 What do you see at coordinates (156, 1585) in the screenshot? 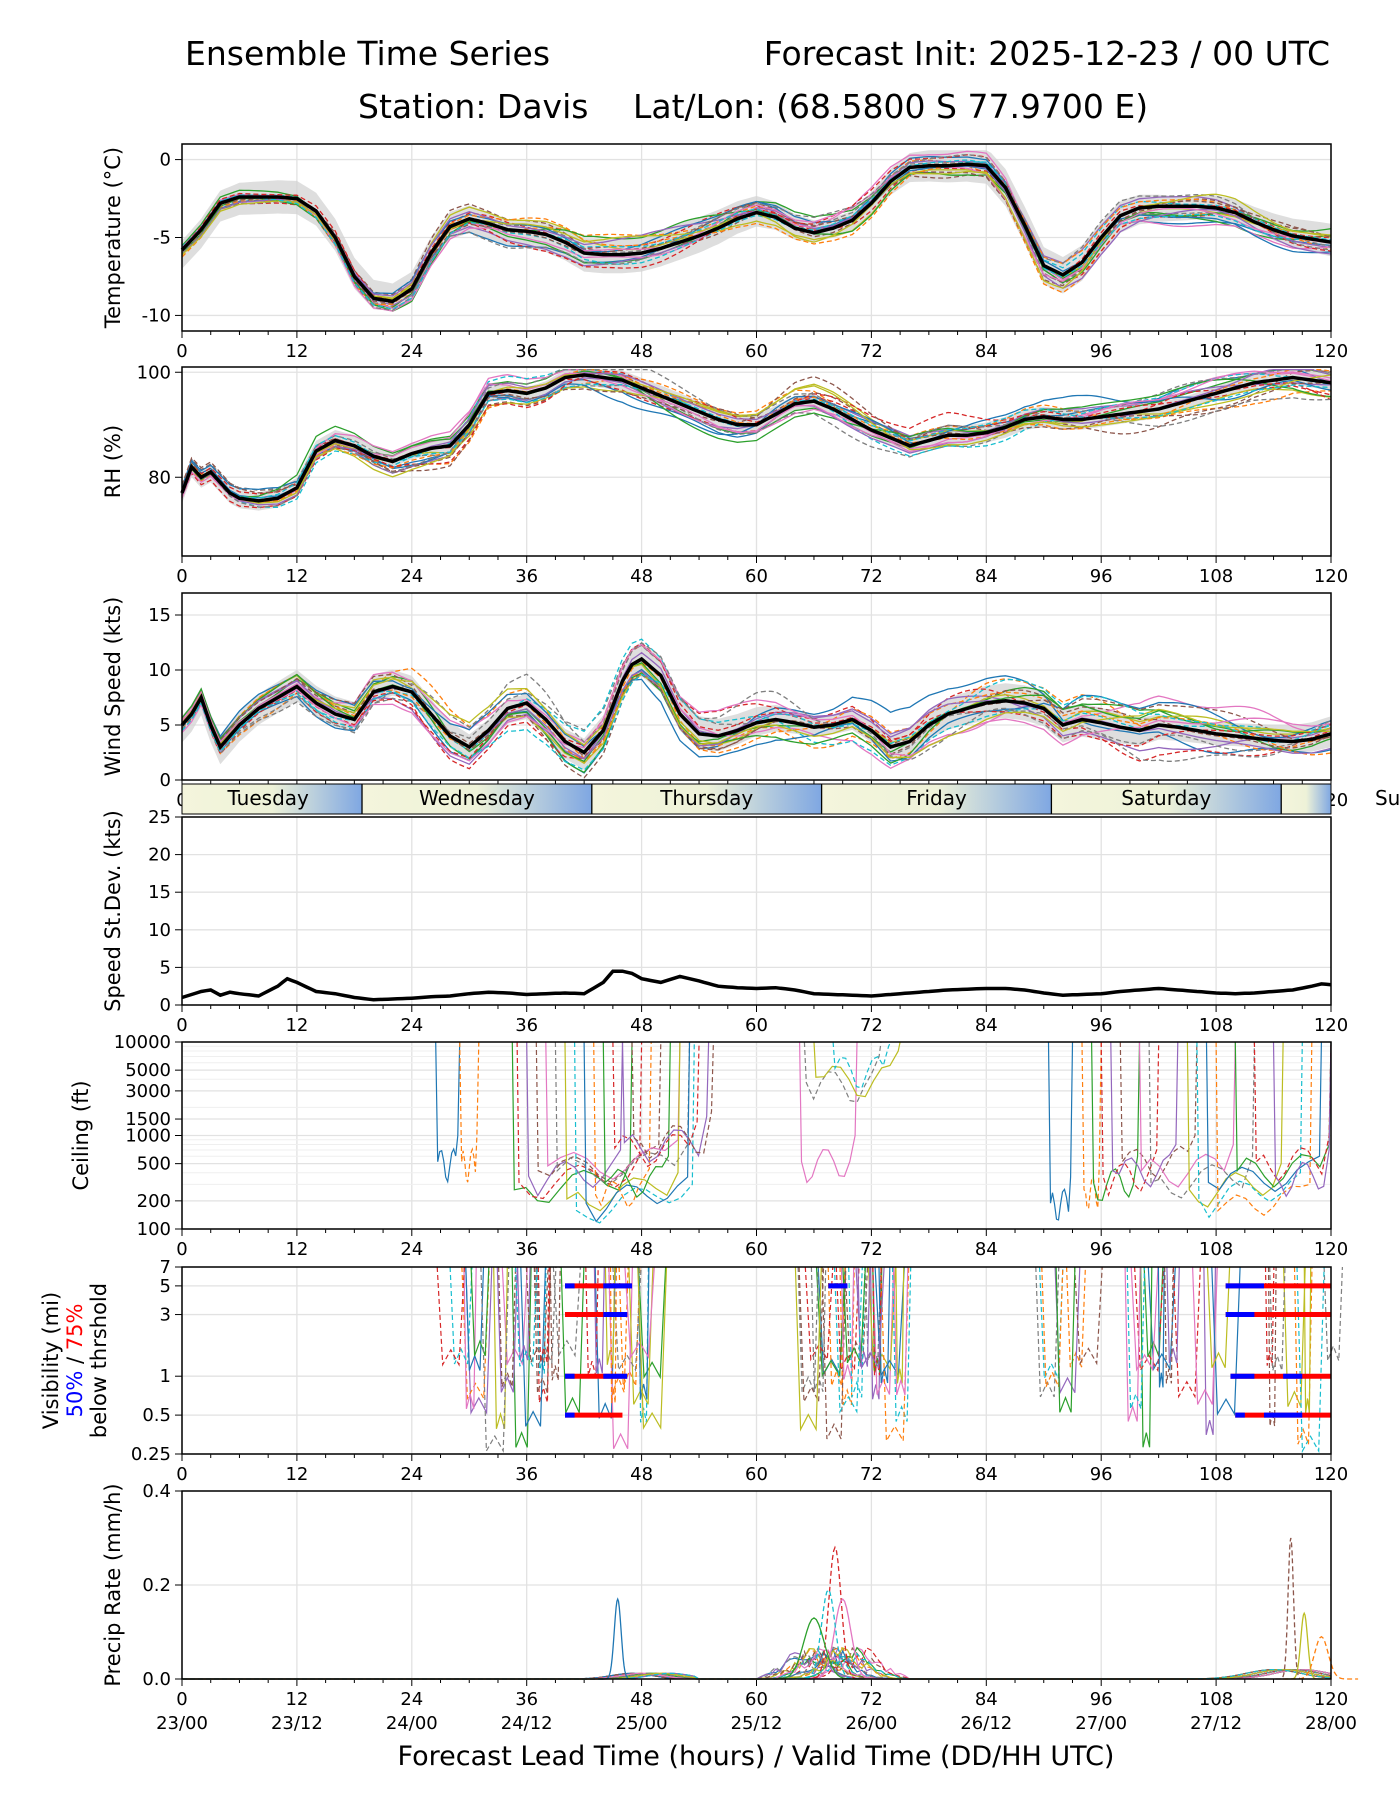
I see `y-tick-label: 0.2` at bounding box center [156, 1585].